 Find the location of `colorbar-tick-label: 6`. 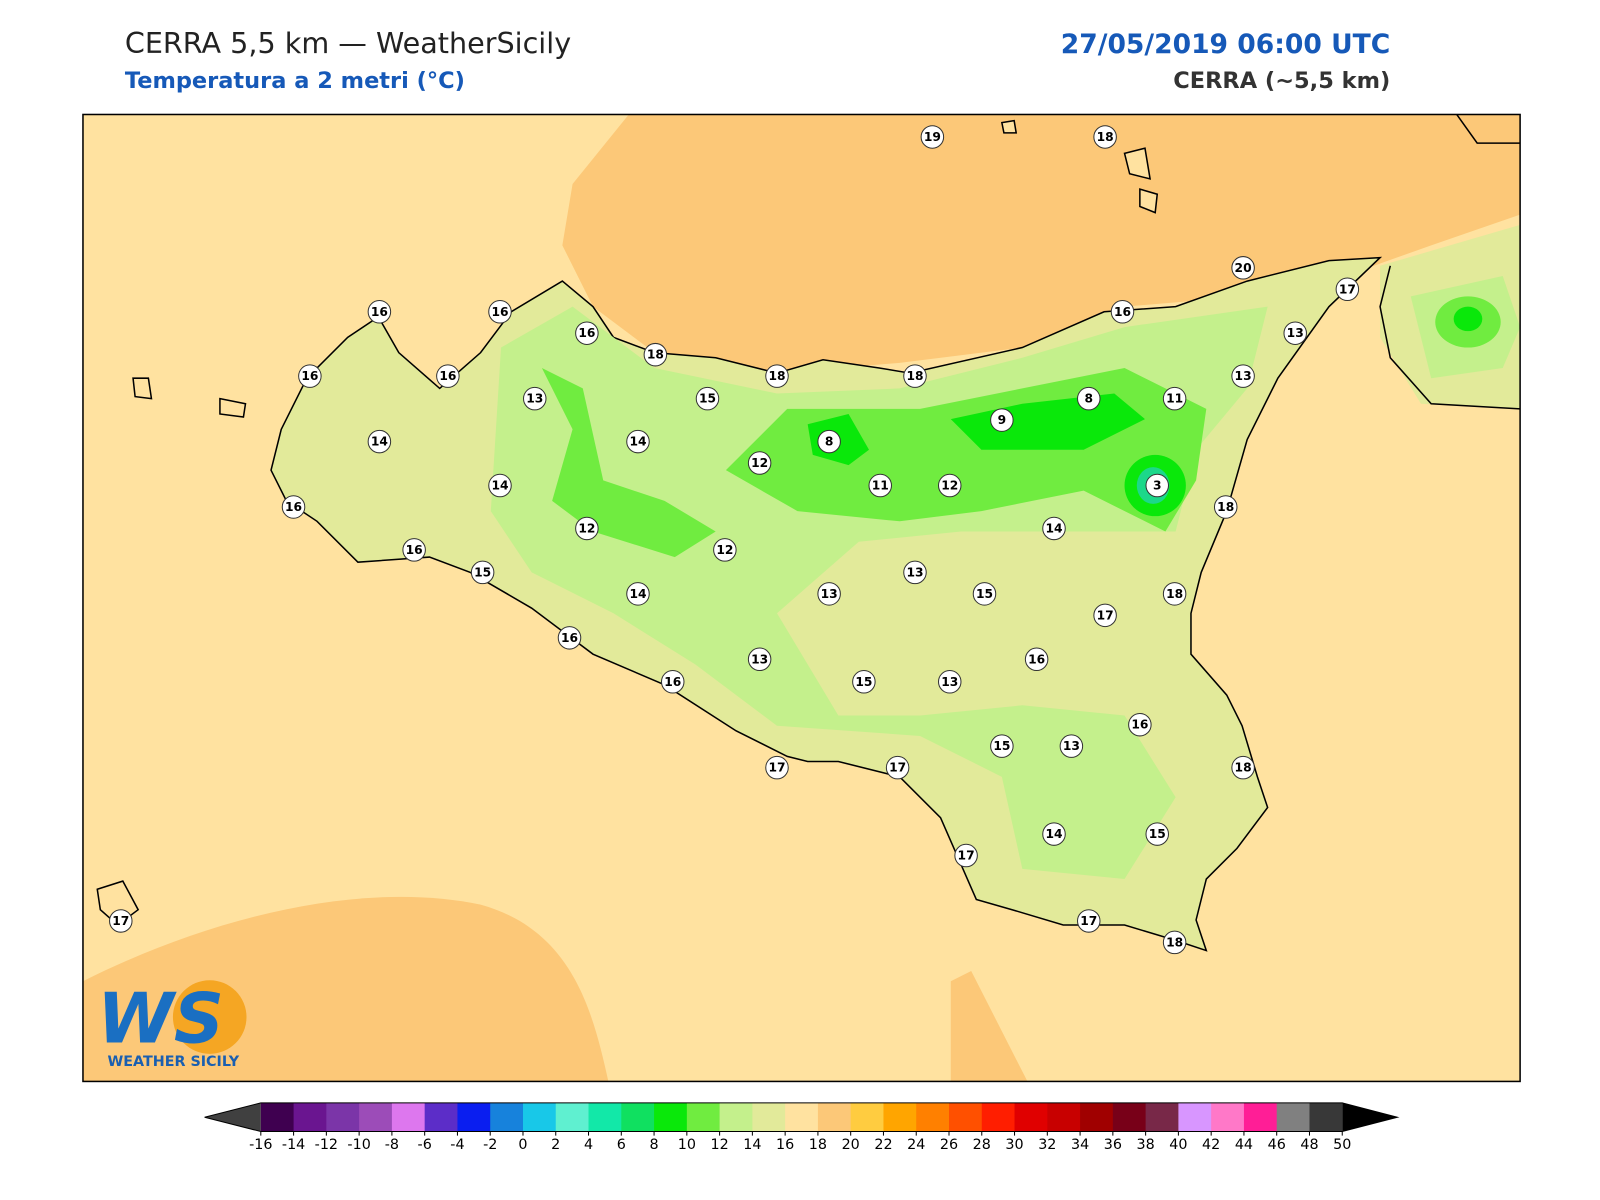

colorbar-tick-label: 6 is located at coordinates (621, 1145).